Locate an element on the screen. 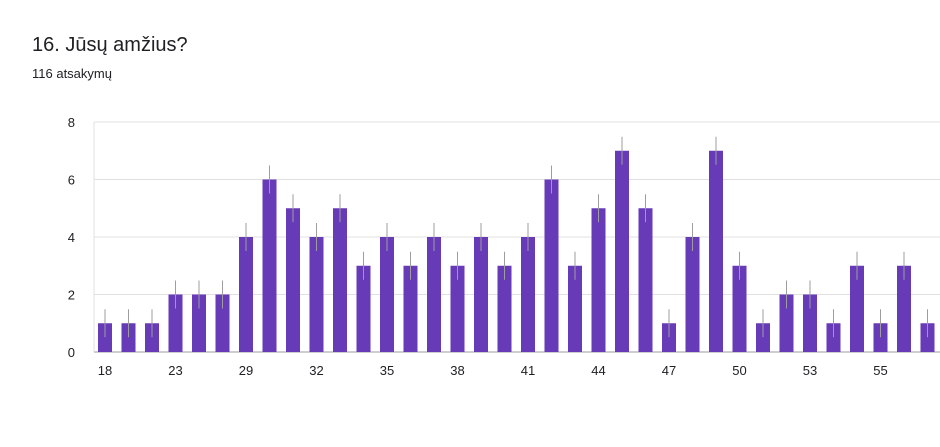 The height and width of the screenshot is (447, 940). x-tick-label: 35 is located at coordinates (387, 370).